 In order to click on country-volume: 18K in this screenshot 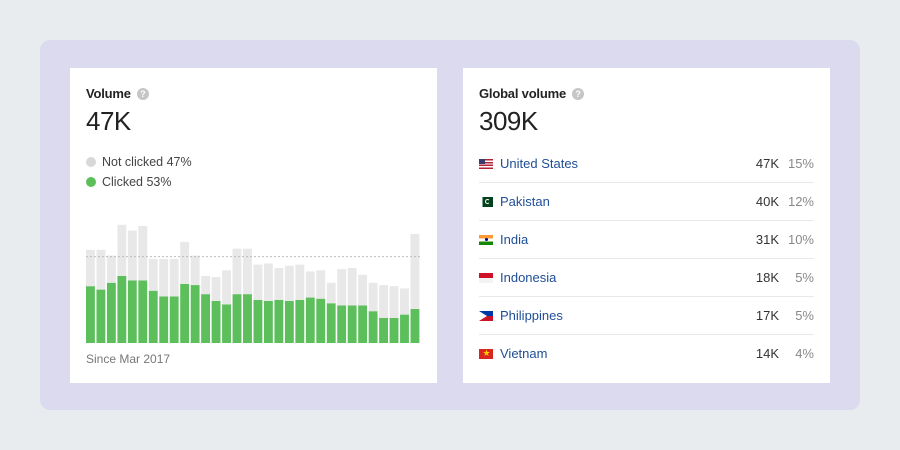, I will do `click(767, 277)`.